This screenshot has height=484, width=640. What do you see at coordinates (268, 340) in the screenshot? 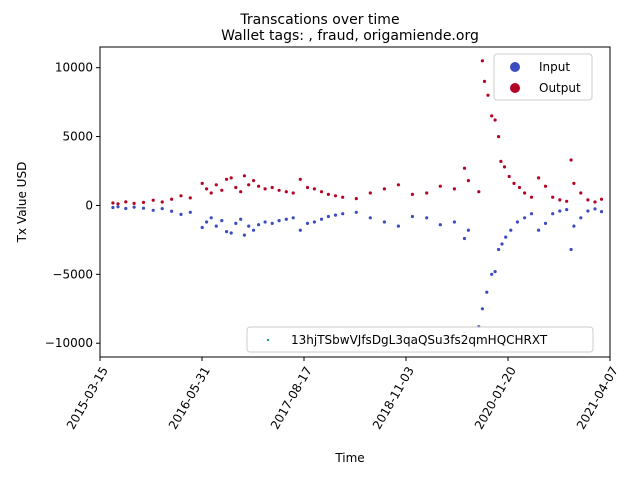
I see `legend-address-marker` at bounding box center [268, 340].